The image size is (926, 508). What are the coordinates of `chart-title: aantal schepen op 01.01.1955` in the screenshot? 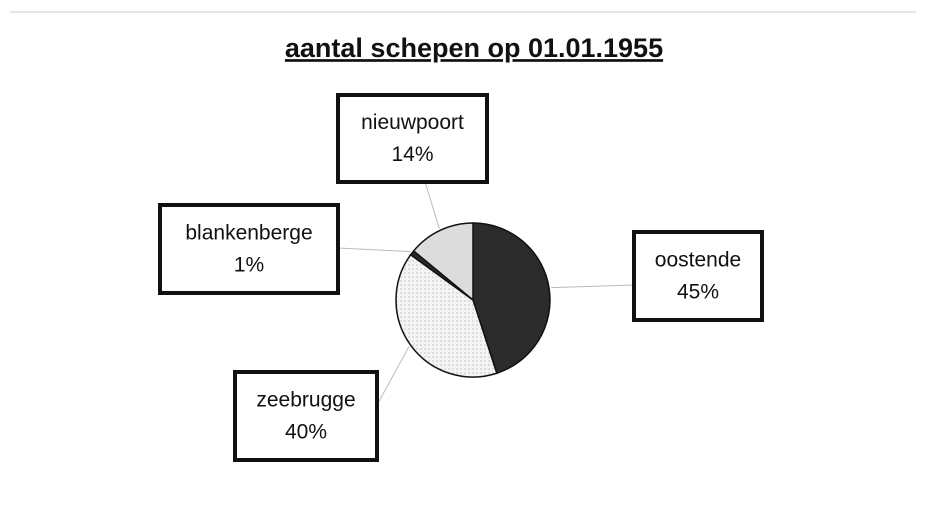 It's located at (474, 48).